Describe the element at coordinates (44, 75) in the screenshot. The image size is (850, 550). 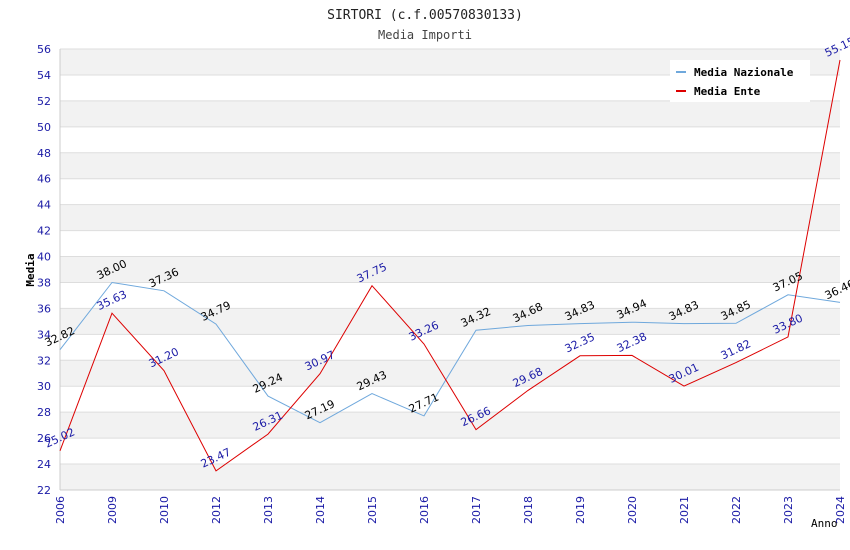
I see `y-tick-label: 54` at that location.